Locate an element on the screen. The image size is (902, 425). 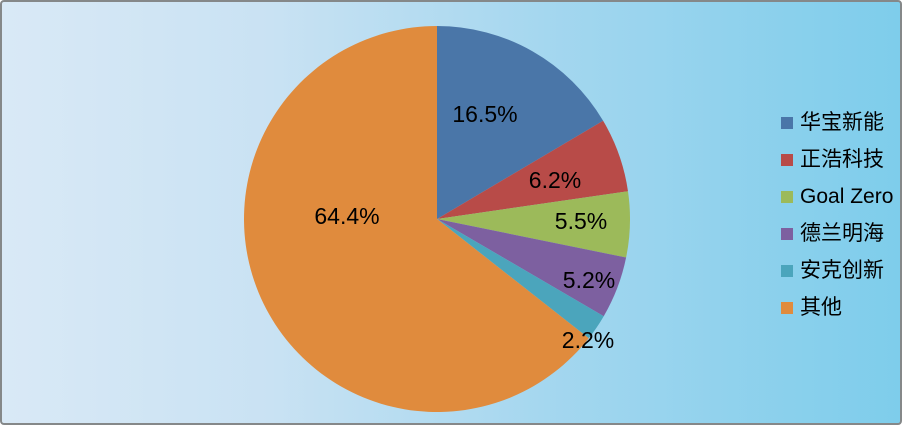
legend-label: 其他 is located at coordinates (821, 307).